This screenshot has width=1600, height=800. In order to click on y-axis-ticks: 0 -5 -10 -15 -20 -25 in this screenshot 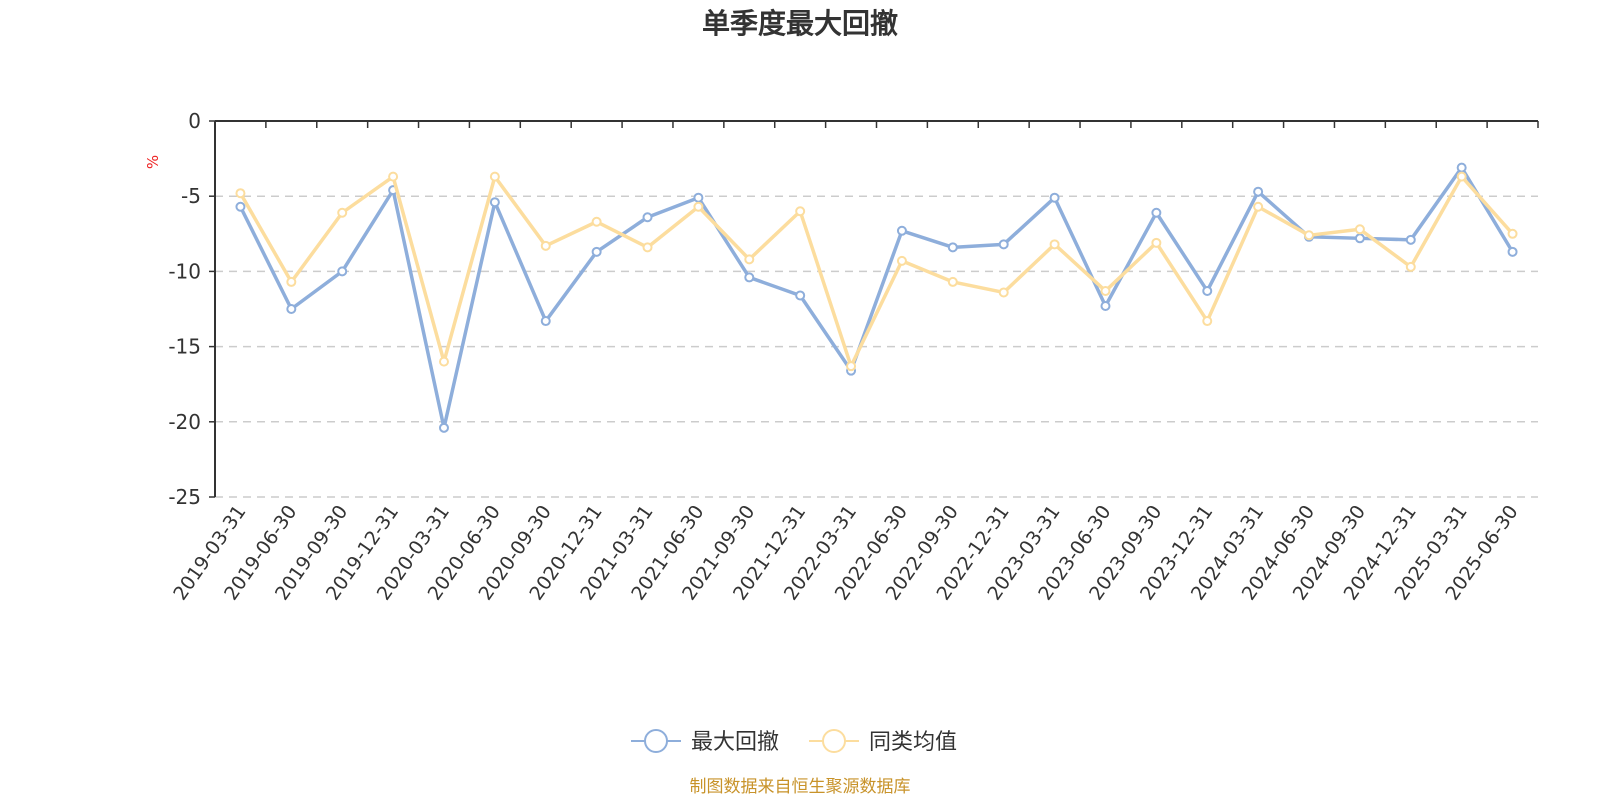, I will do `click(191, 309)`.